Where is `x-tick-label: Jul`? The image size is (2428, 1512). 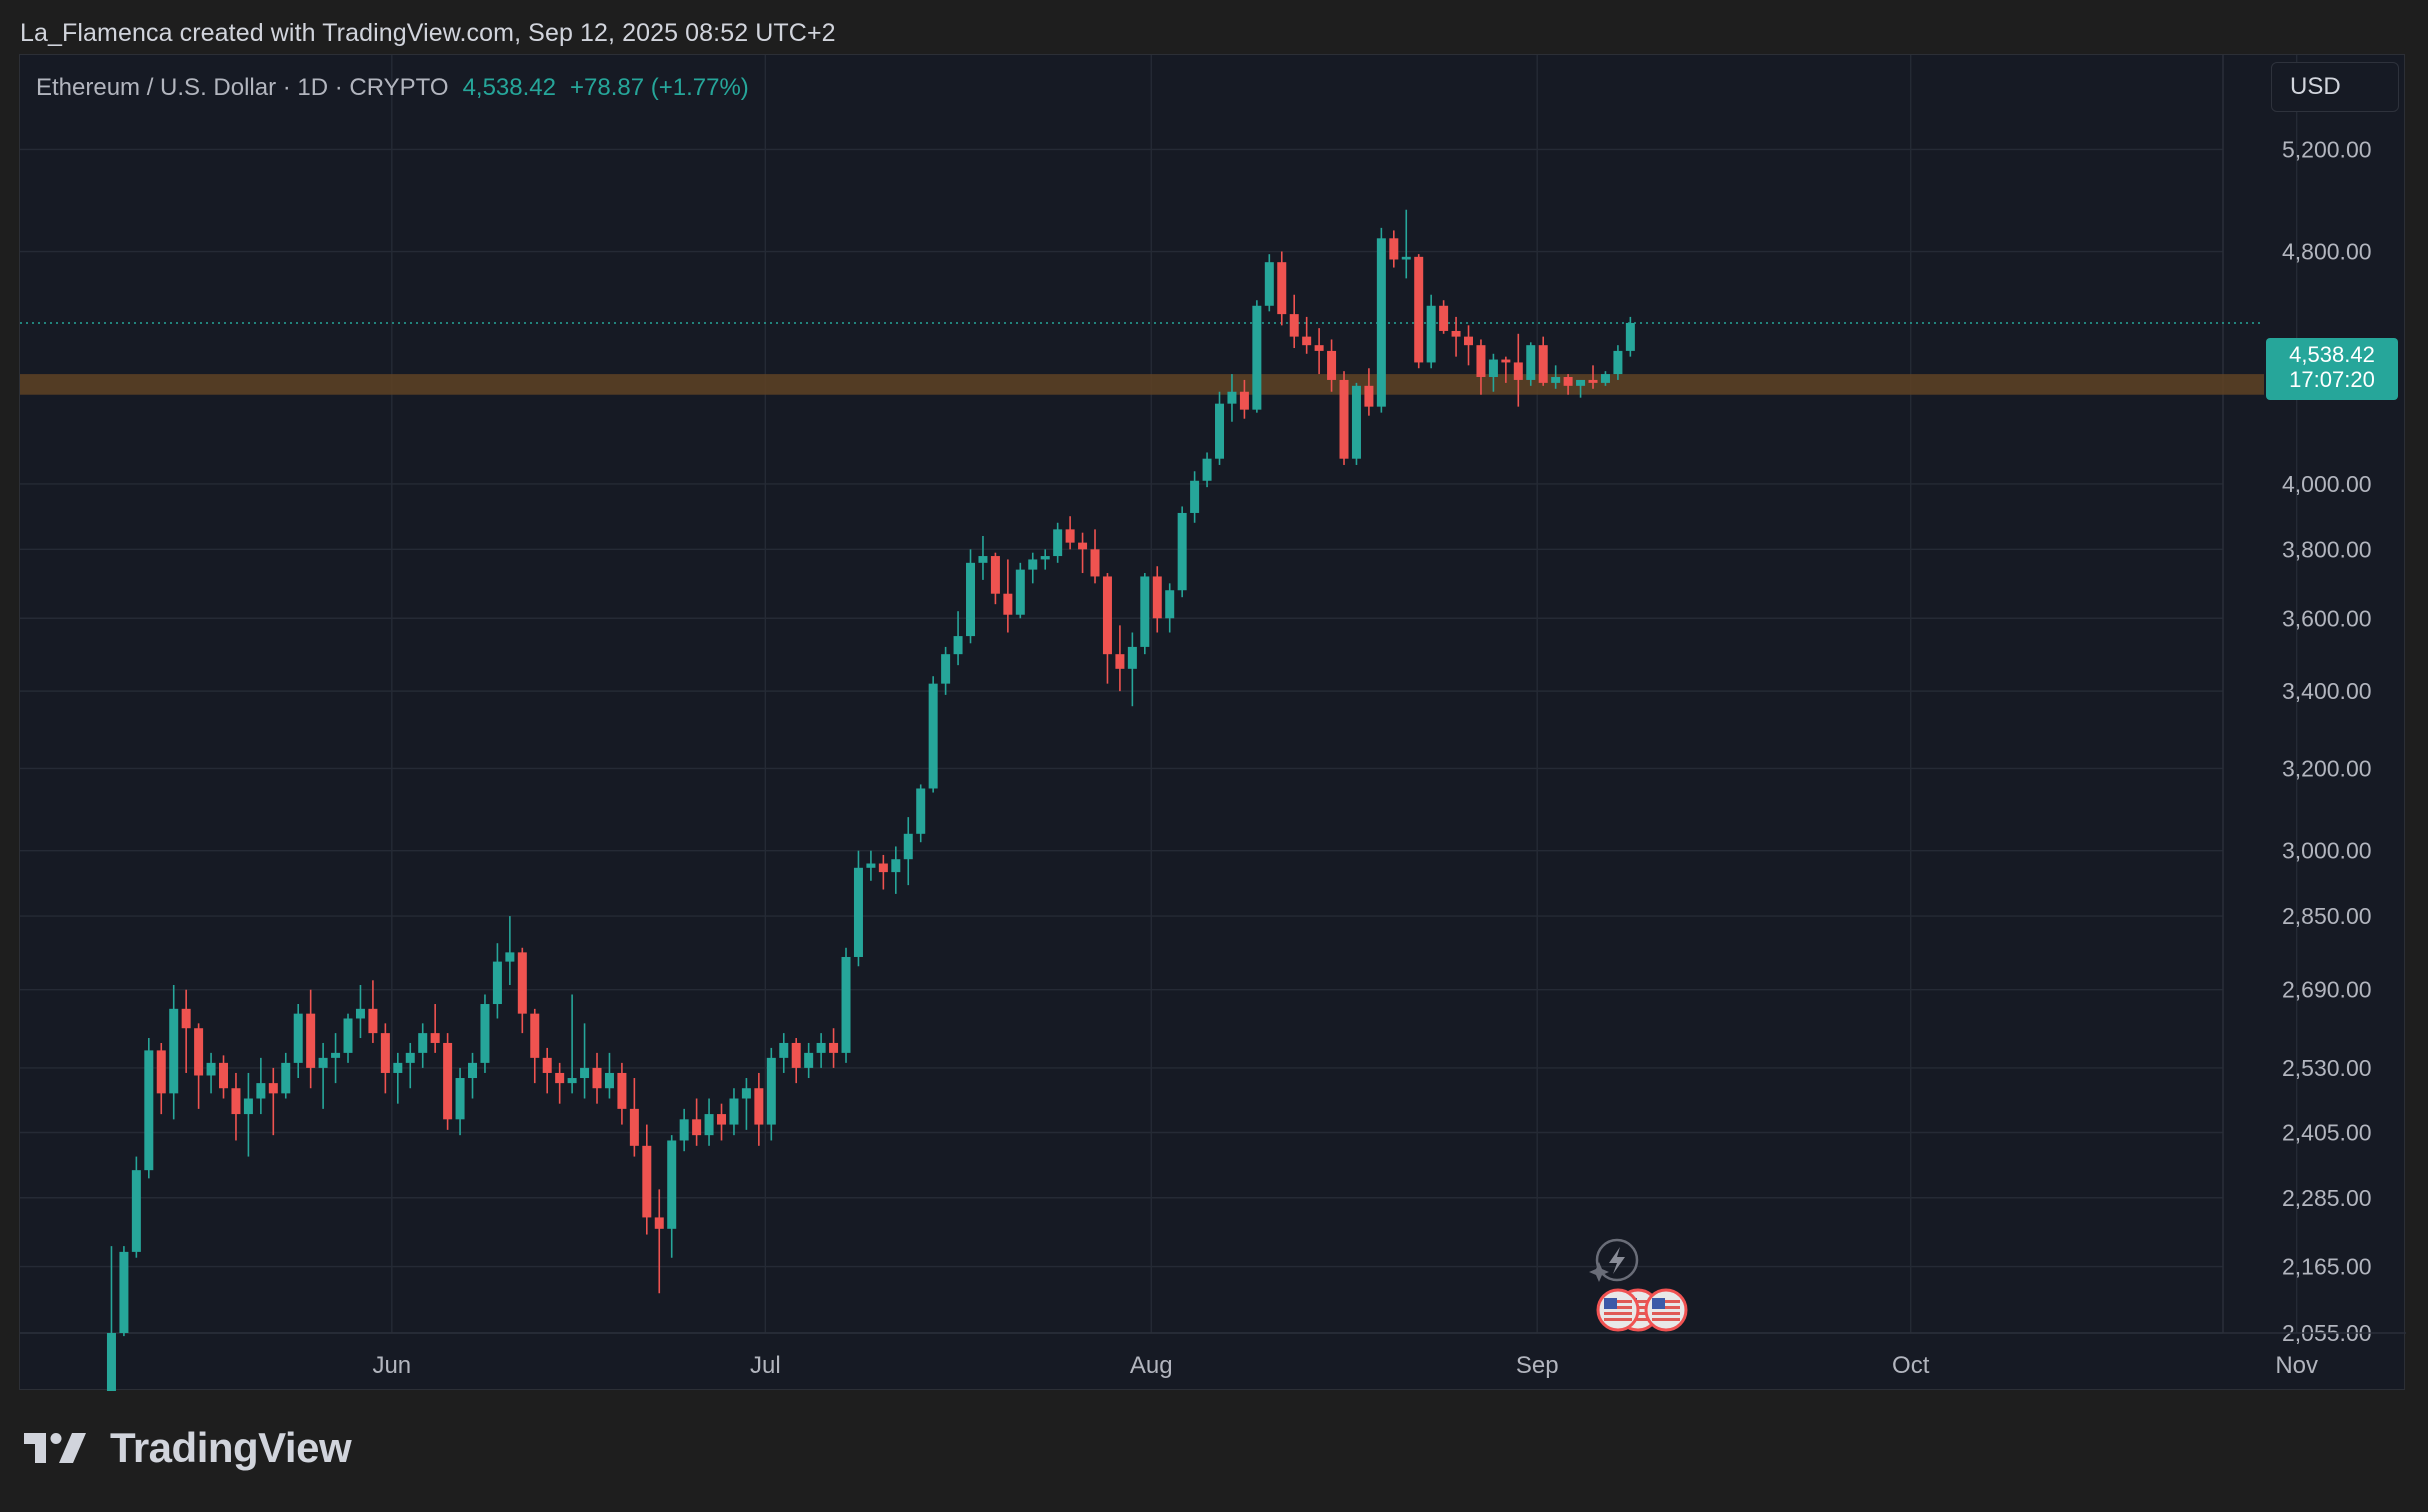 x-tick-label: Jul is located at coordinates (765, 1365).